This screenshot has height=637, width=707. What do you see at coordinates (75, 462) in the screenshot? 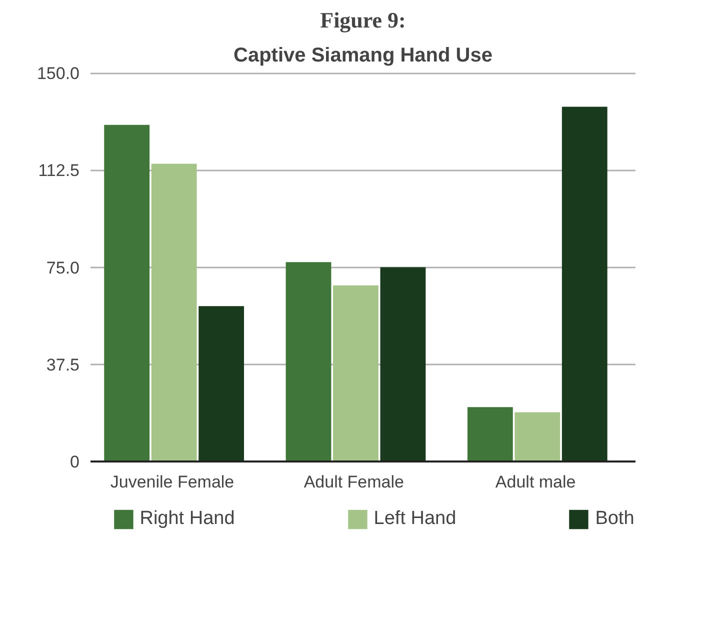
I see `y-tick-label: 0` at bounding box center [75, 462].